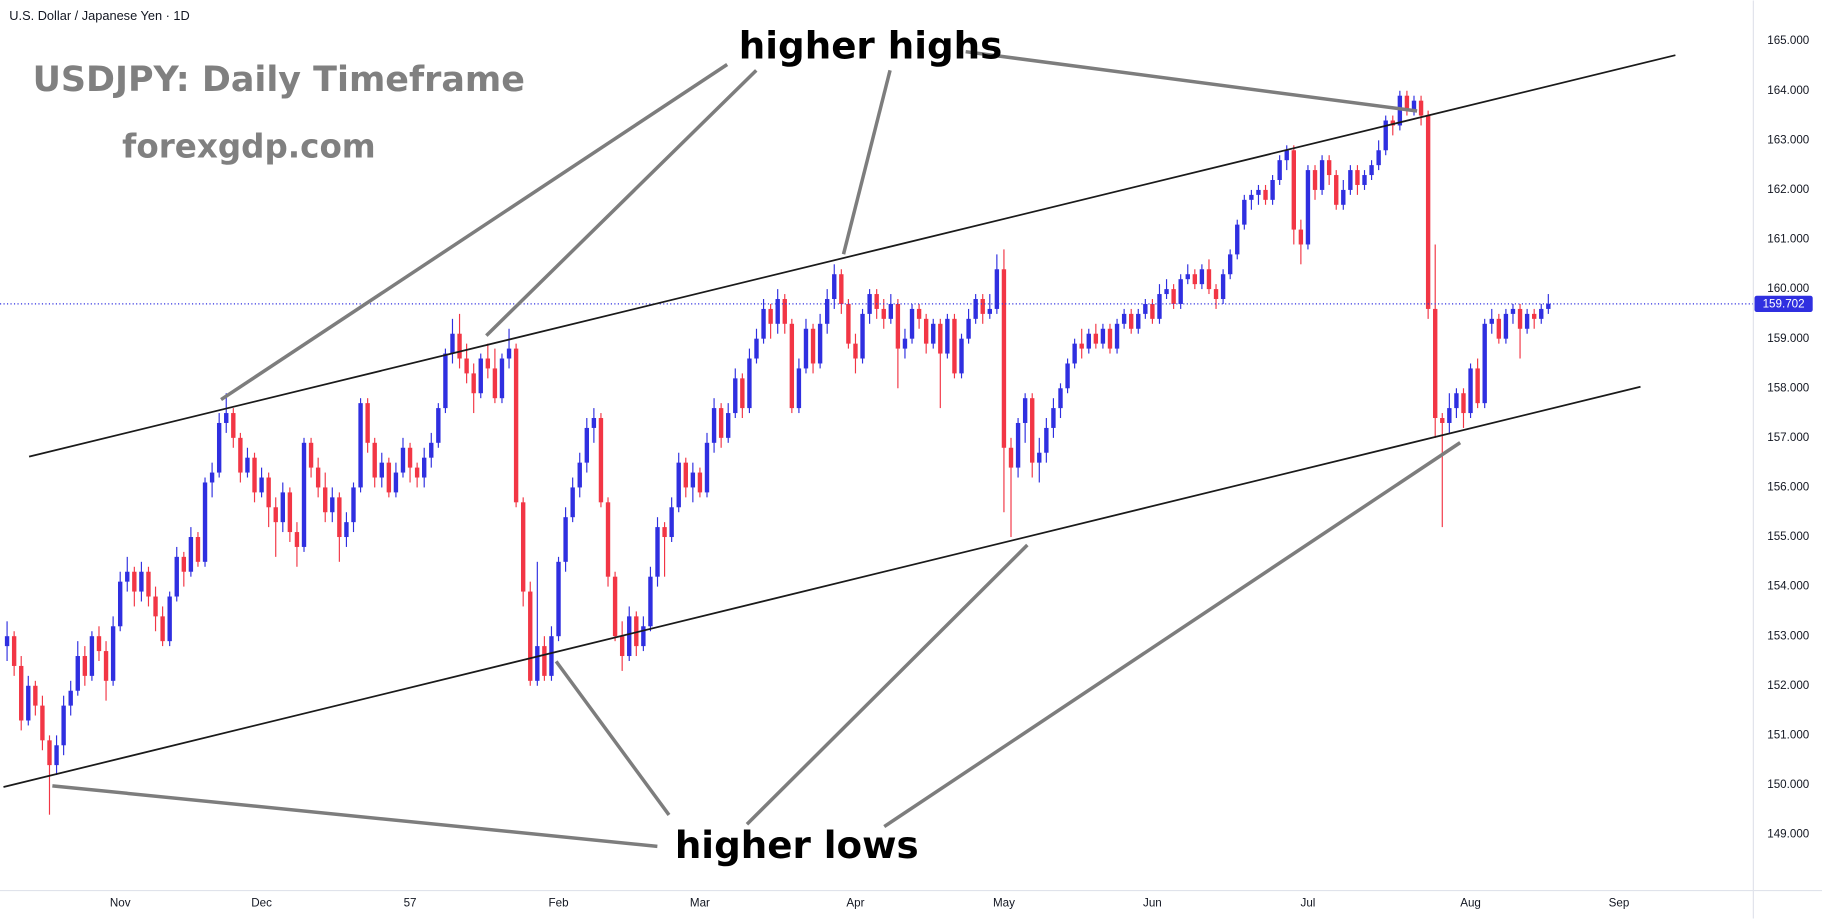 The image size is (1822, 919). What do you see at coordinates (249, 146) in the screenshot?
I see `chart-subtitle: forexgdp.com` at bounding box center [249, 146].